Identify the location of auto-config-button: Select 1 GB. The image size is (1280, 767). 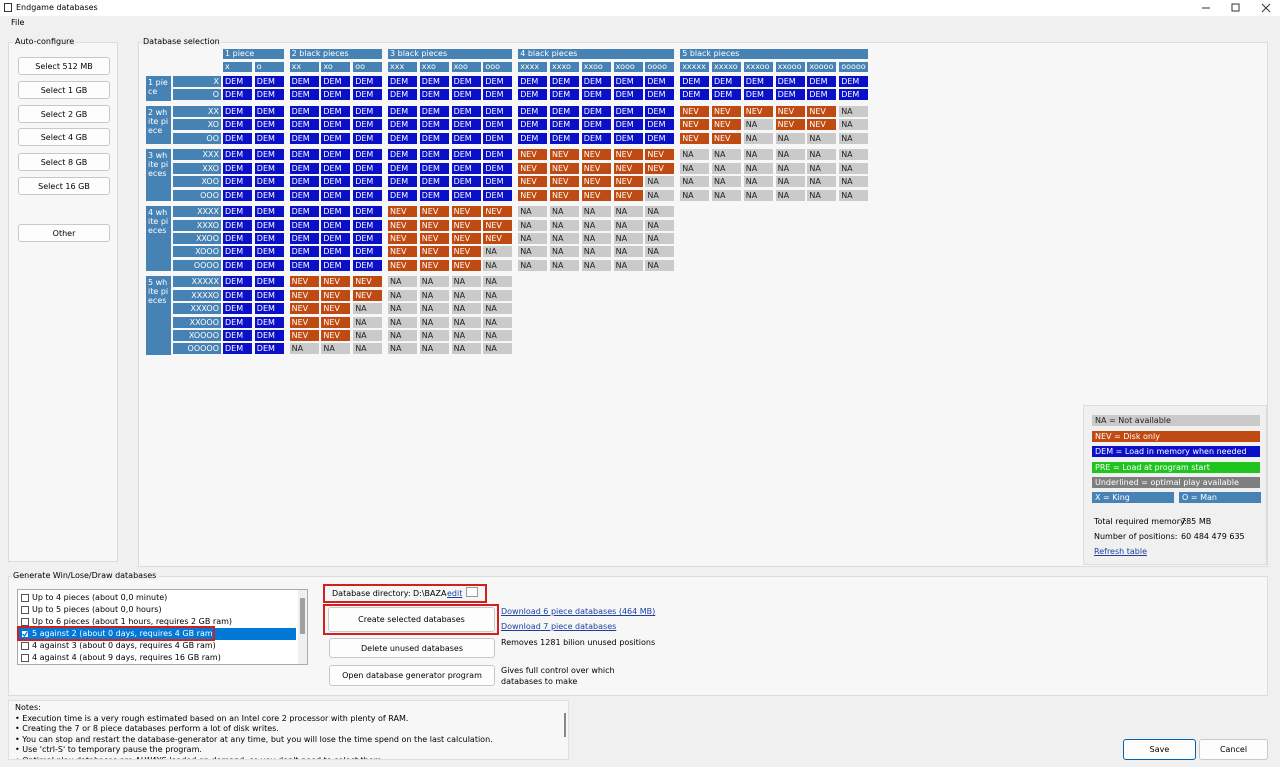
(64, 90).